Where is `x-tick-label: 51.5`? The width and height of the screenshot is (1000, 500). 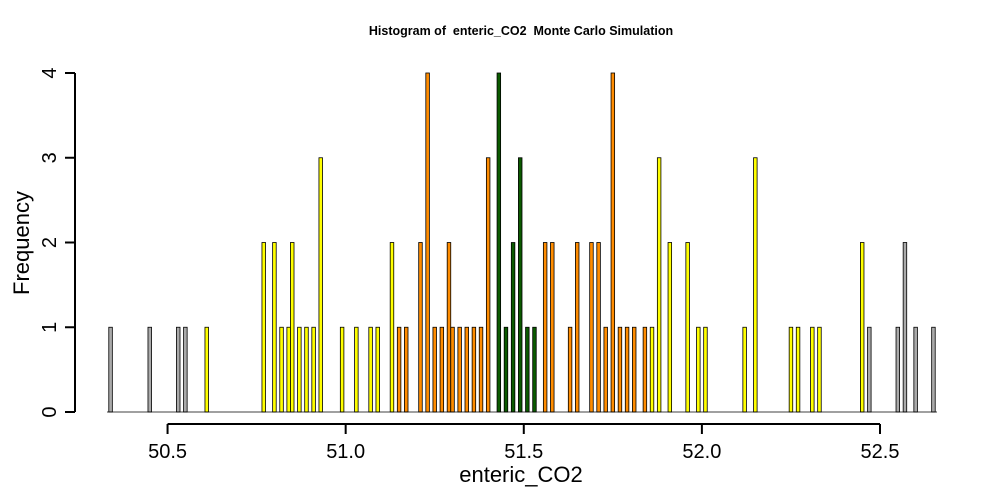
x-tick-label: 51.5 is located at coordinates (523, 452).